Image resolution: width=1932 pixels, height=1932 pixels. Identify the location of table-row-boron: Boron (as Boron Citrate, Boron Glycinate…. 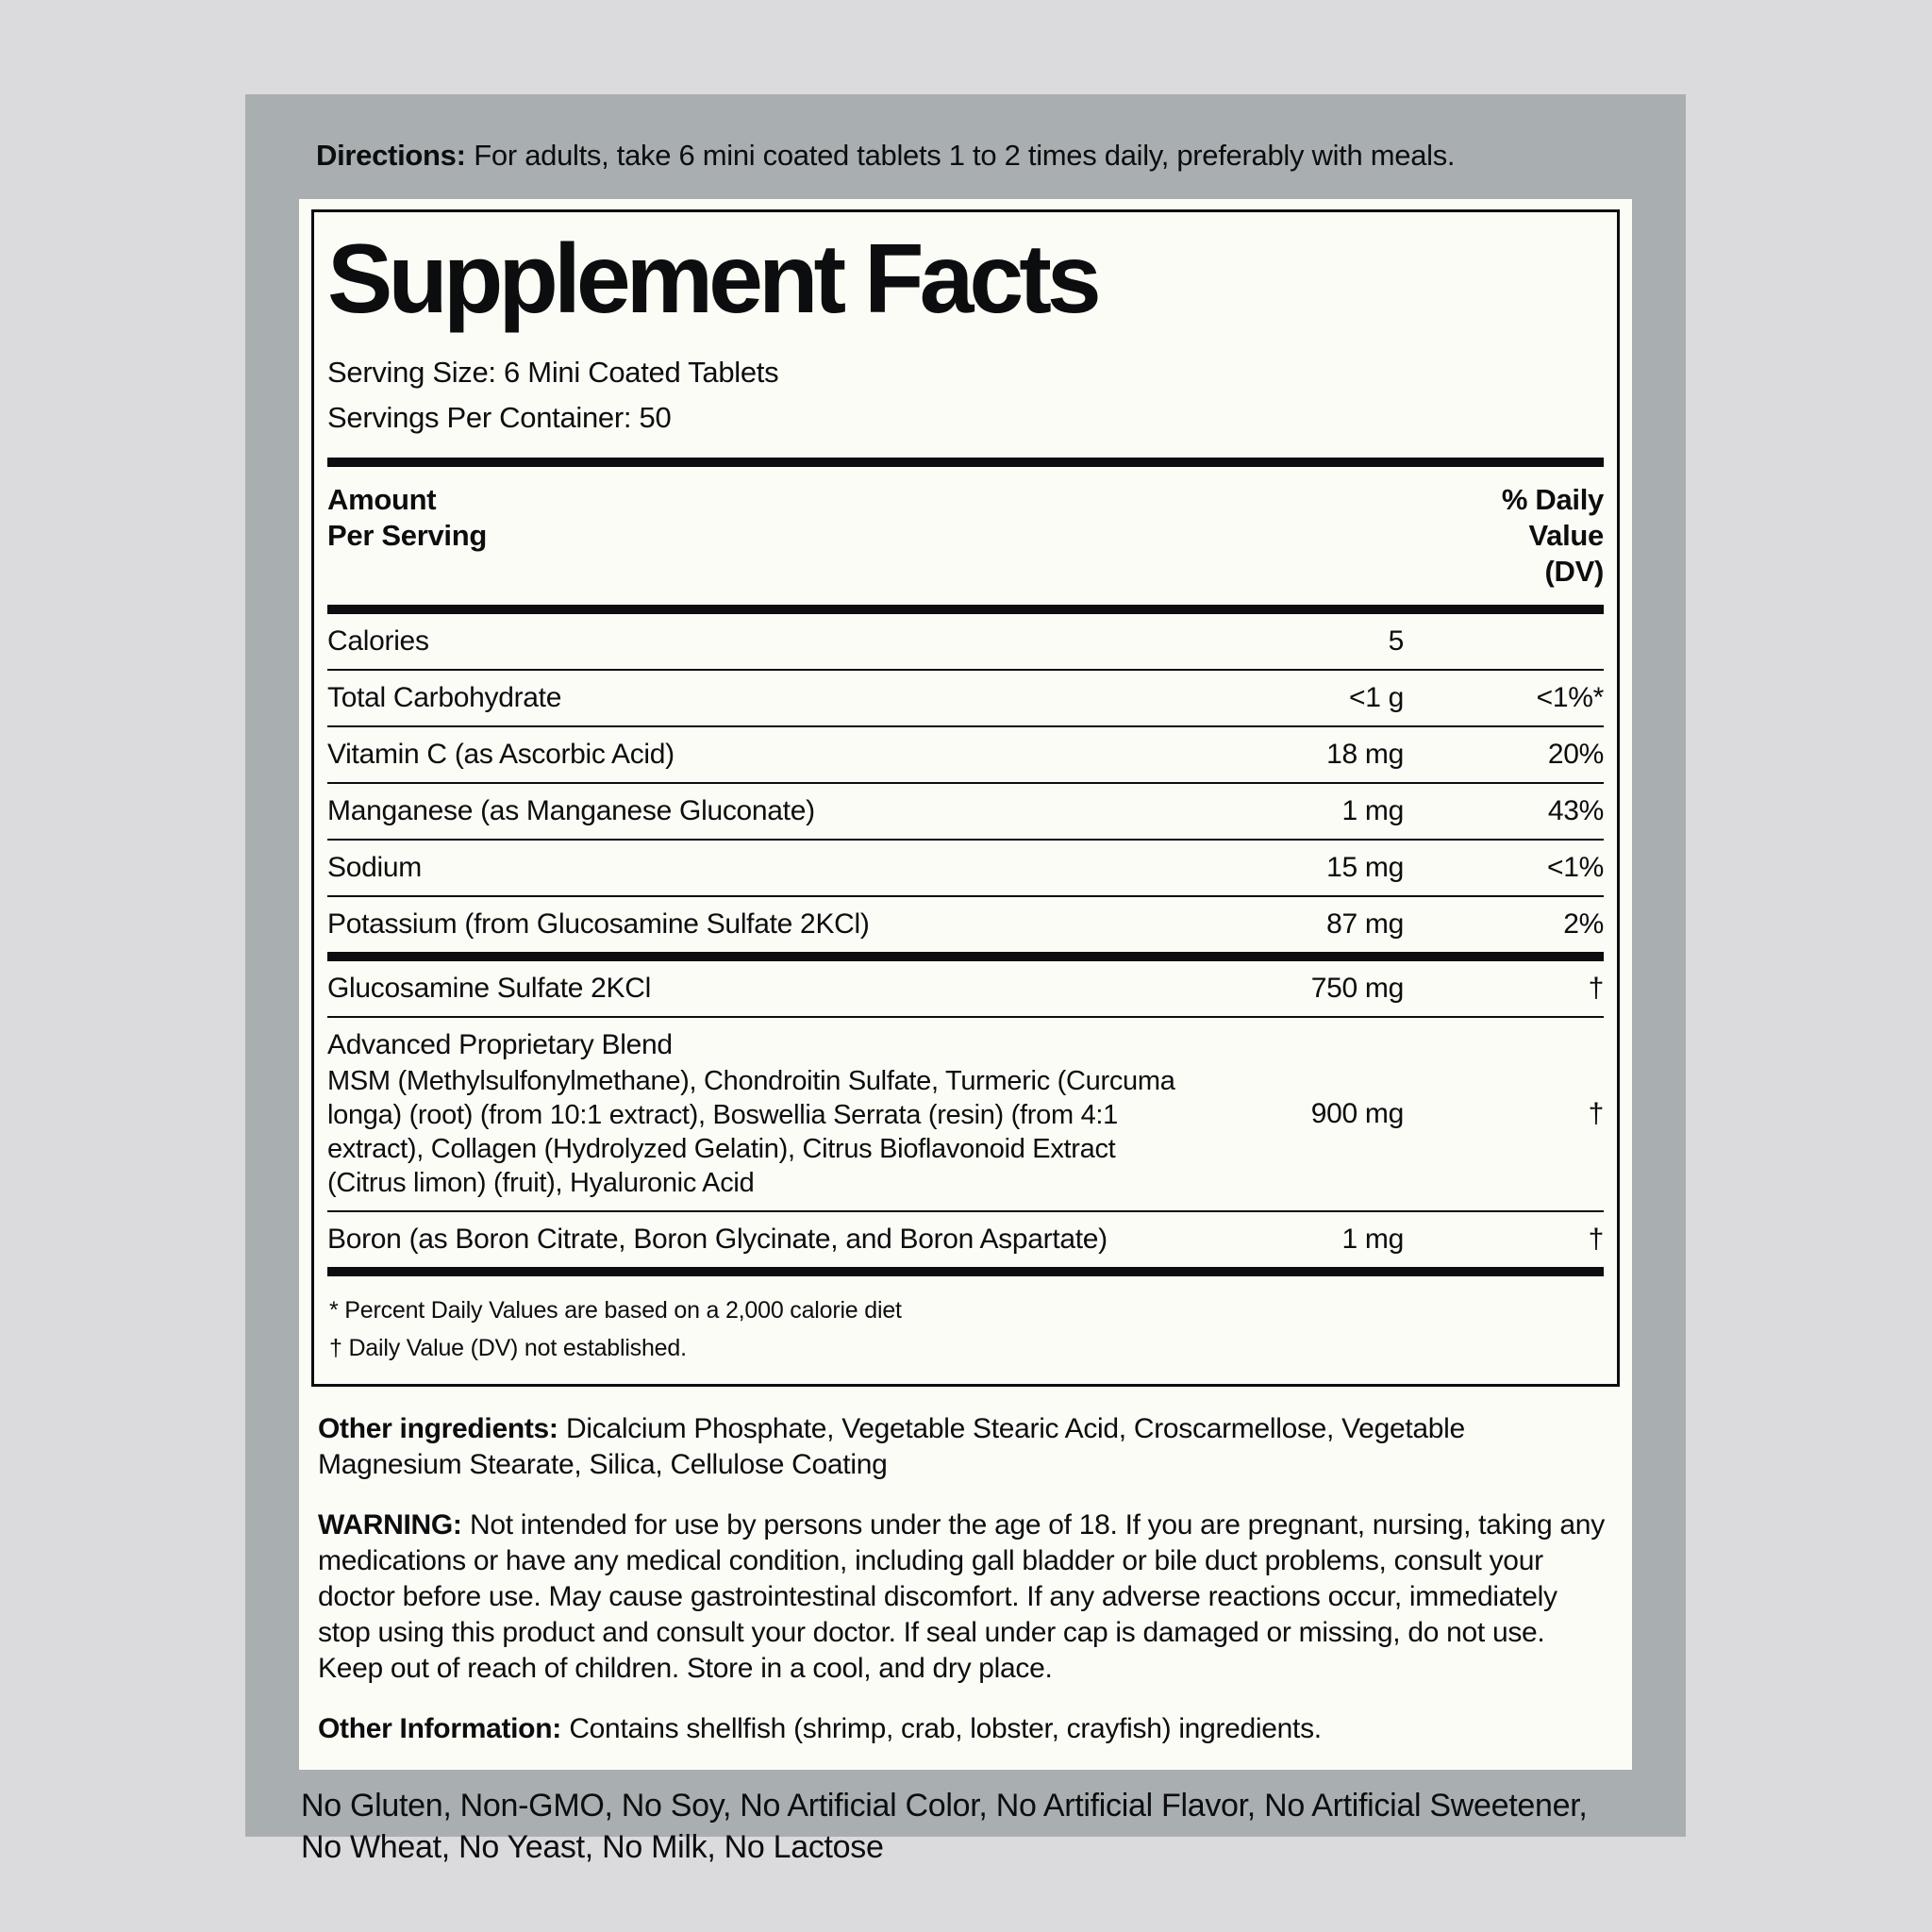
(965, 1244).